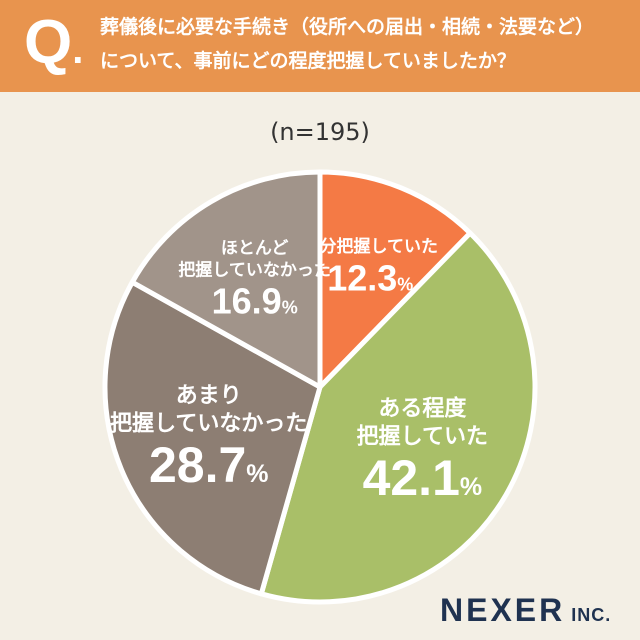 Image resolution: width=640 pixels, height=640 pixels. What do you see at coordinates (209, 465) in the screenshot?
I see `slice-value-label: 28.7%` at bounding box center [209, 465].